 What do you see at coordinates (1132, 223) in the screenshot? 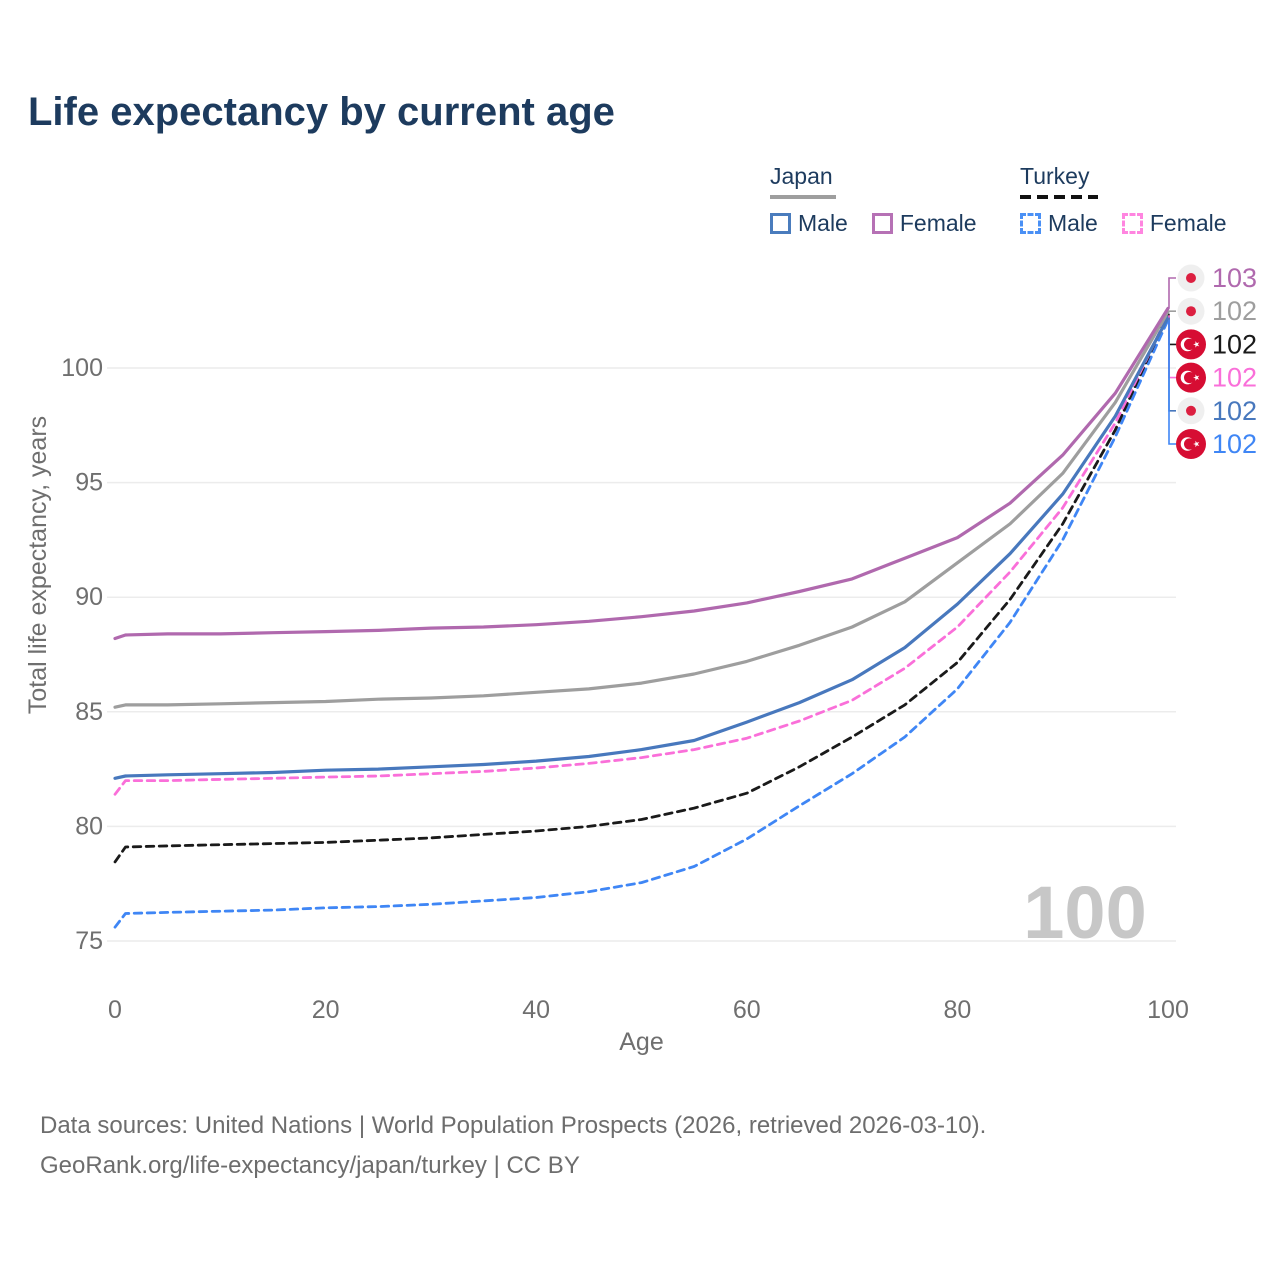
I see `turkey-female-swatch-icon` at bounding box center [1132, 223].